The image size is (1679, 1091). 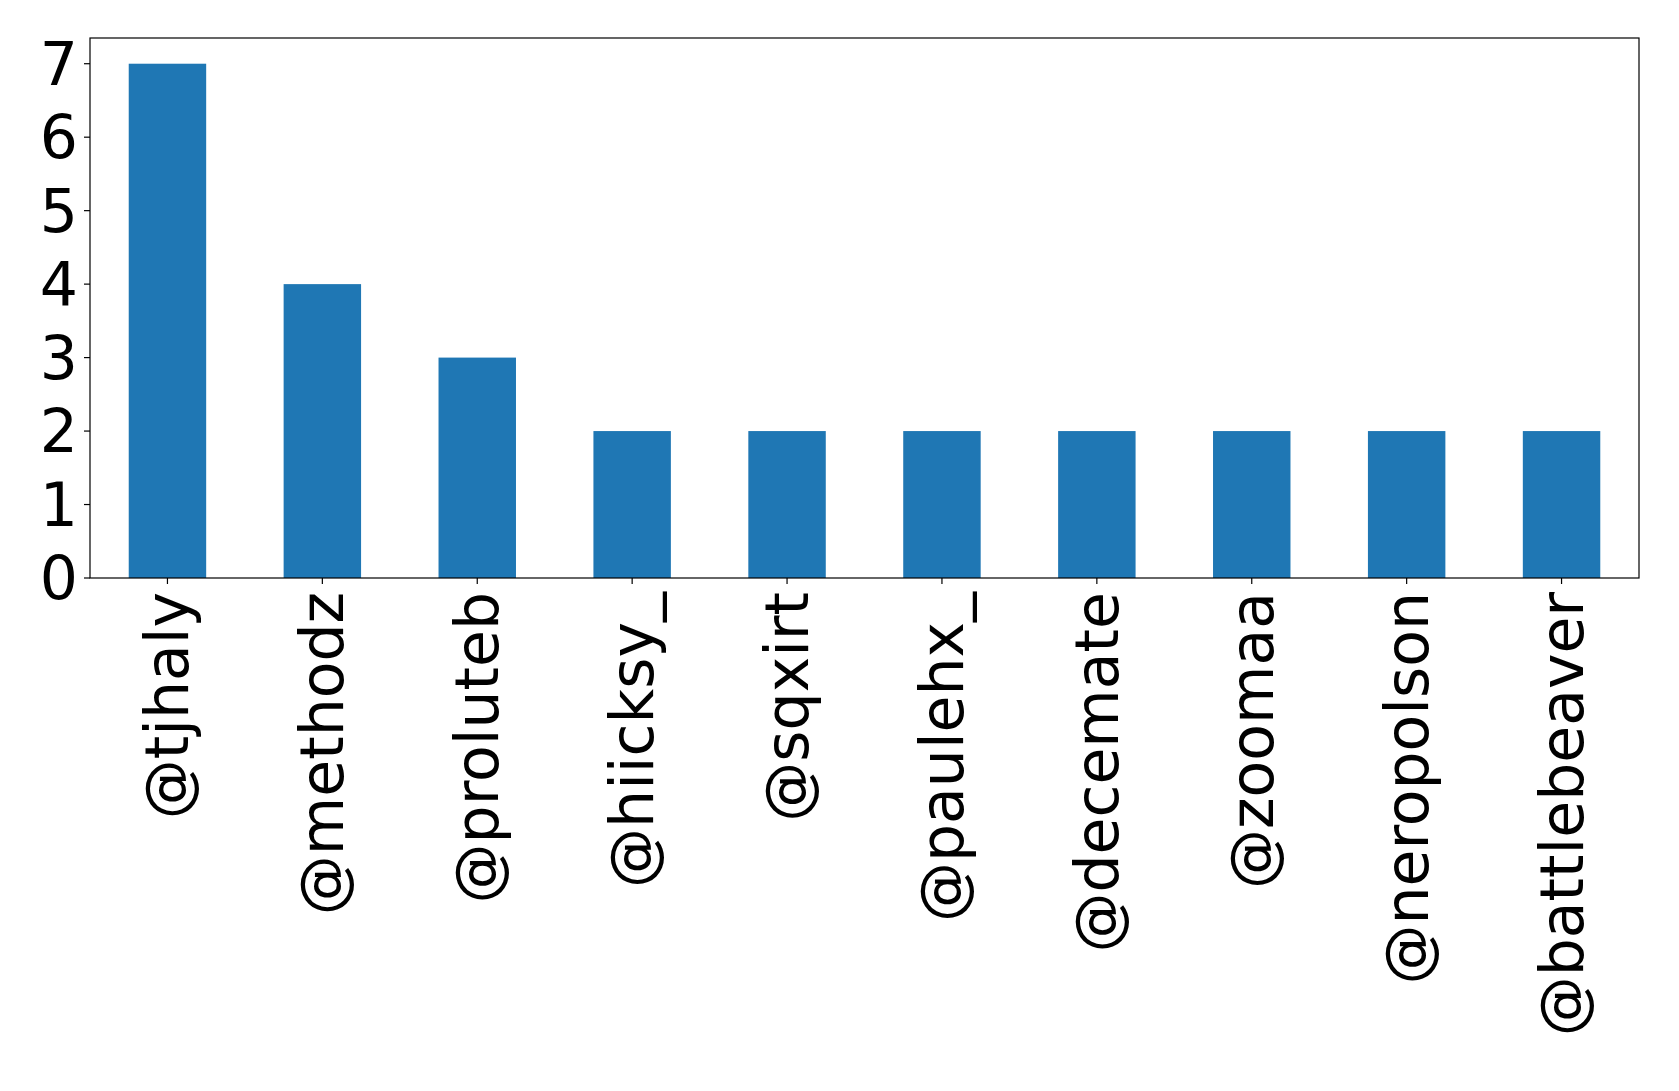 I want to click on y-tick-label: 6, so click(x=58, y=137).